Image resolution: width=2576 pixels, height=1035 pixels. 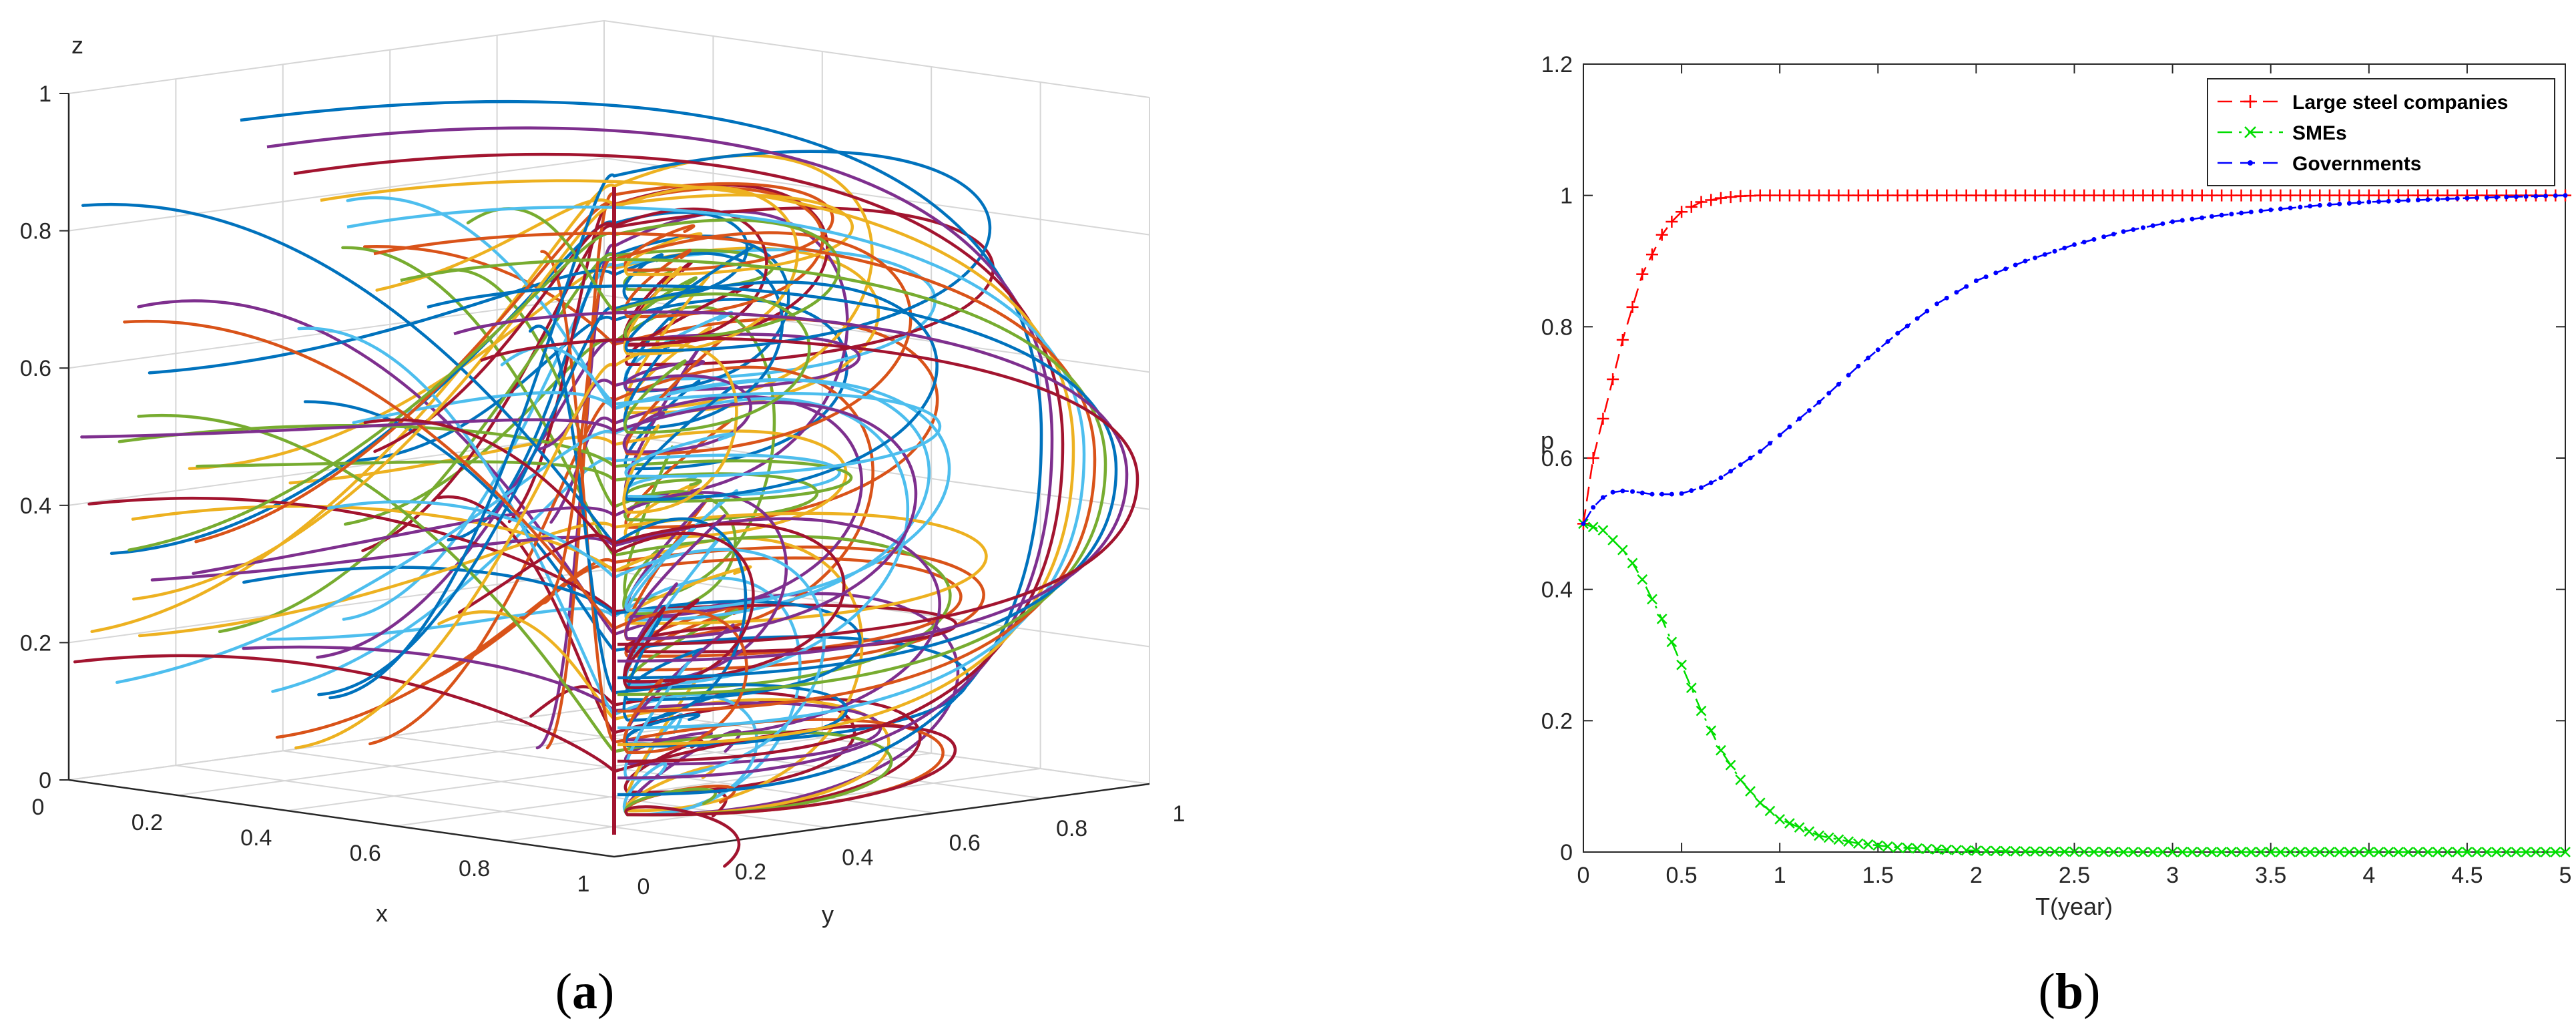 I want to click on x-tick-label: 0.4, so click(x=256, y=838).